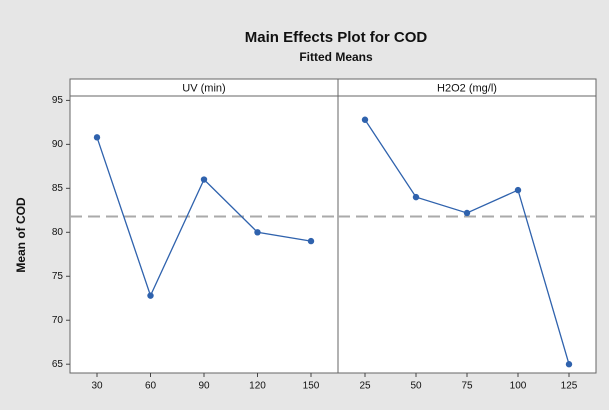 Image resolution: width=609 pixels, height=410 pixels. Describe the element at coordinates (58, 100) in the screenshot. I see `y-tick-label: 95` at that location.